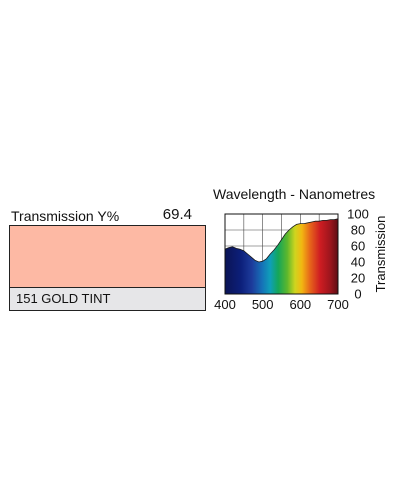 The image size is (400, 500). Describe the element at coordinates (358, 278) in the screenshot. I see `y-tick-label: 20` at that location.